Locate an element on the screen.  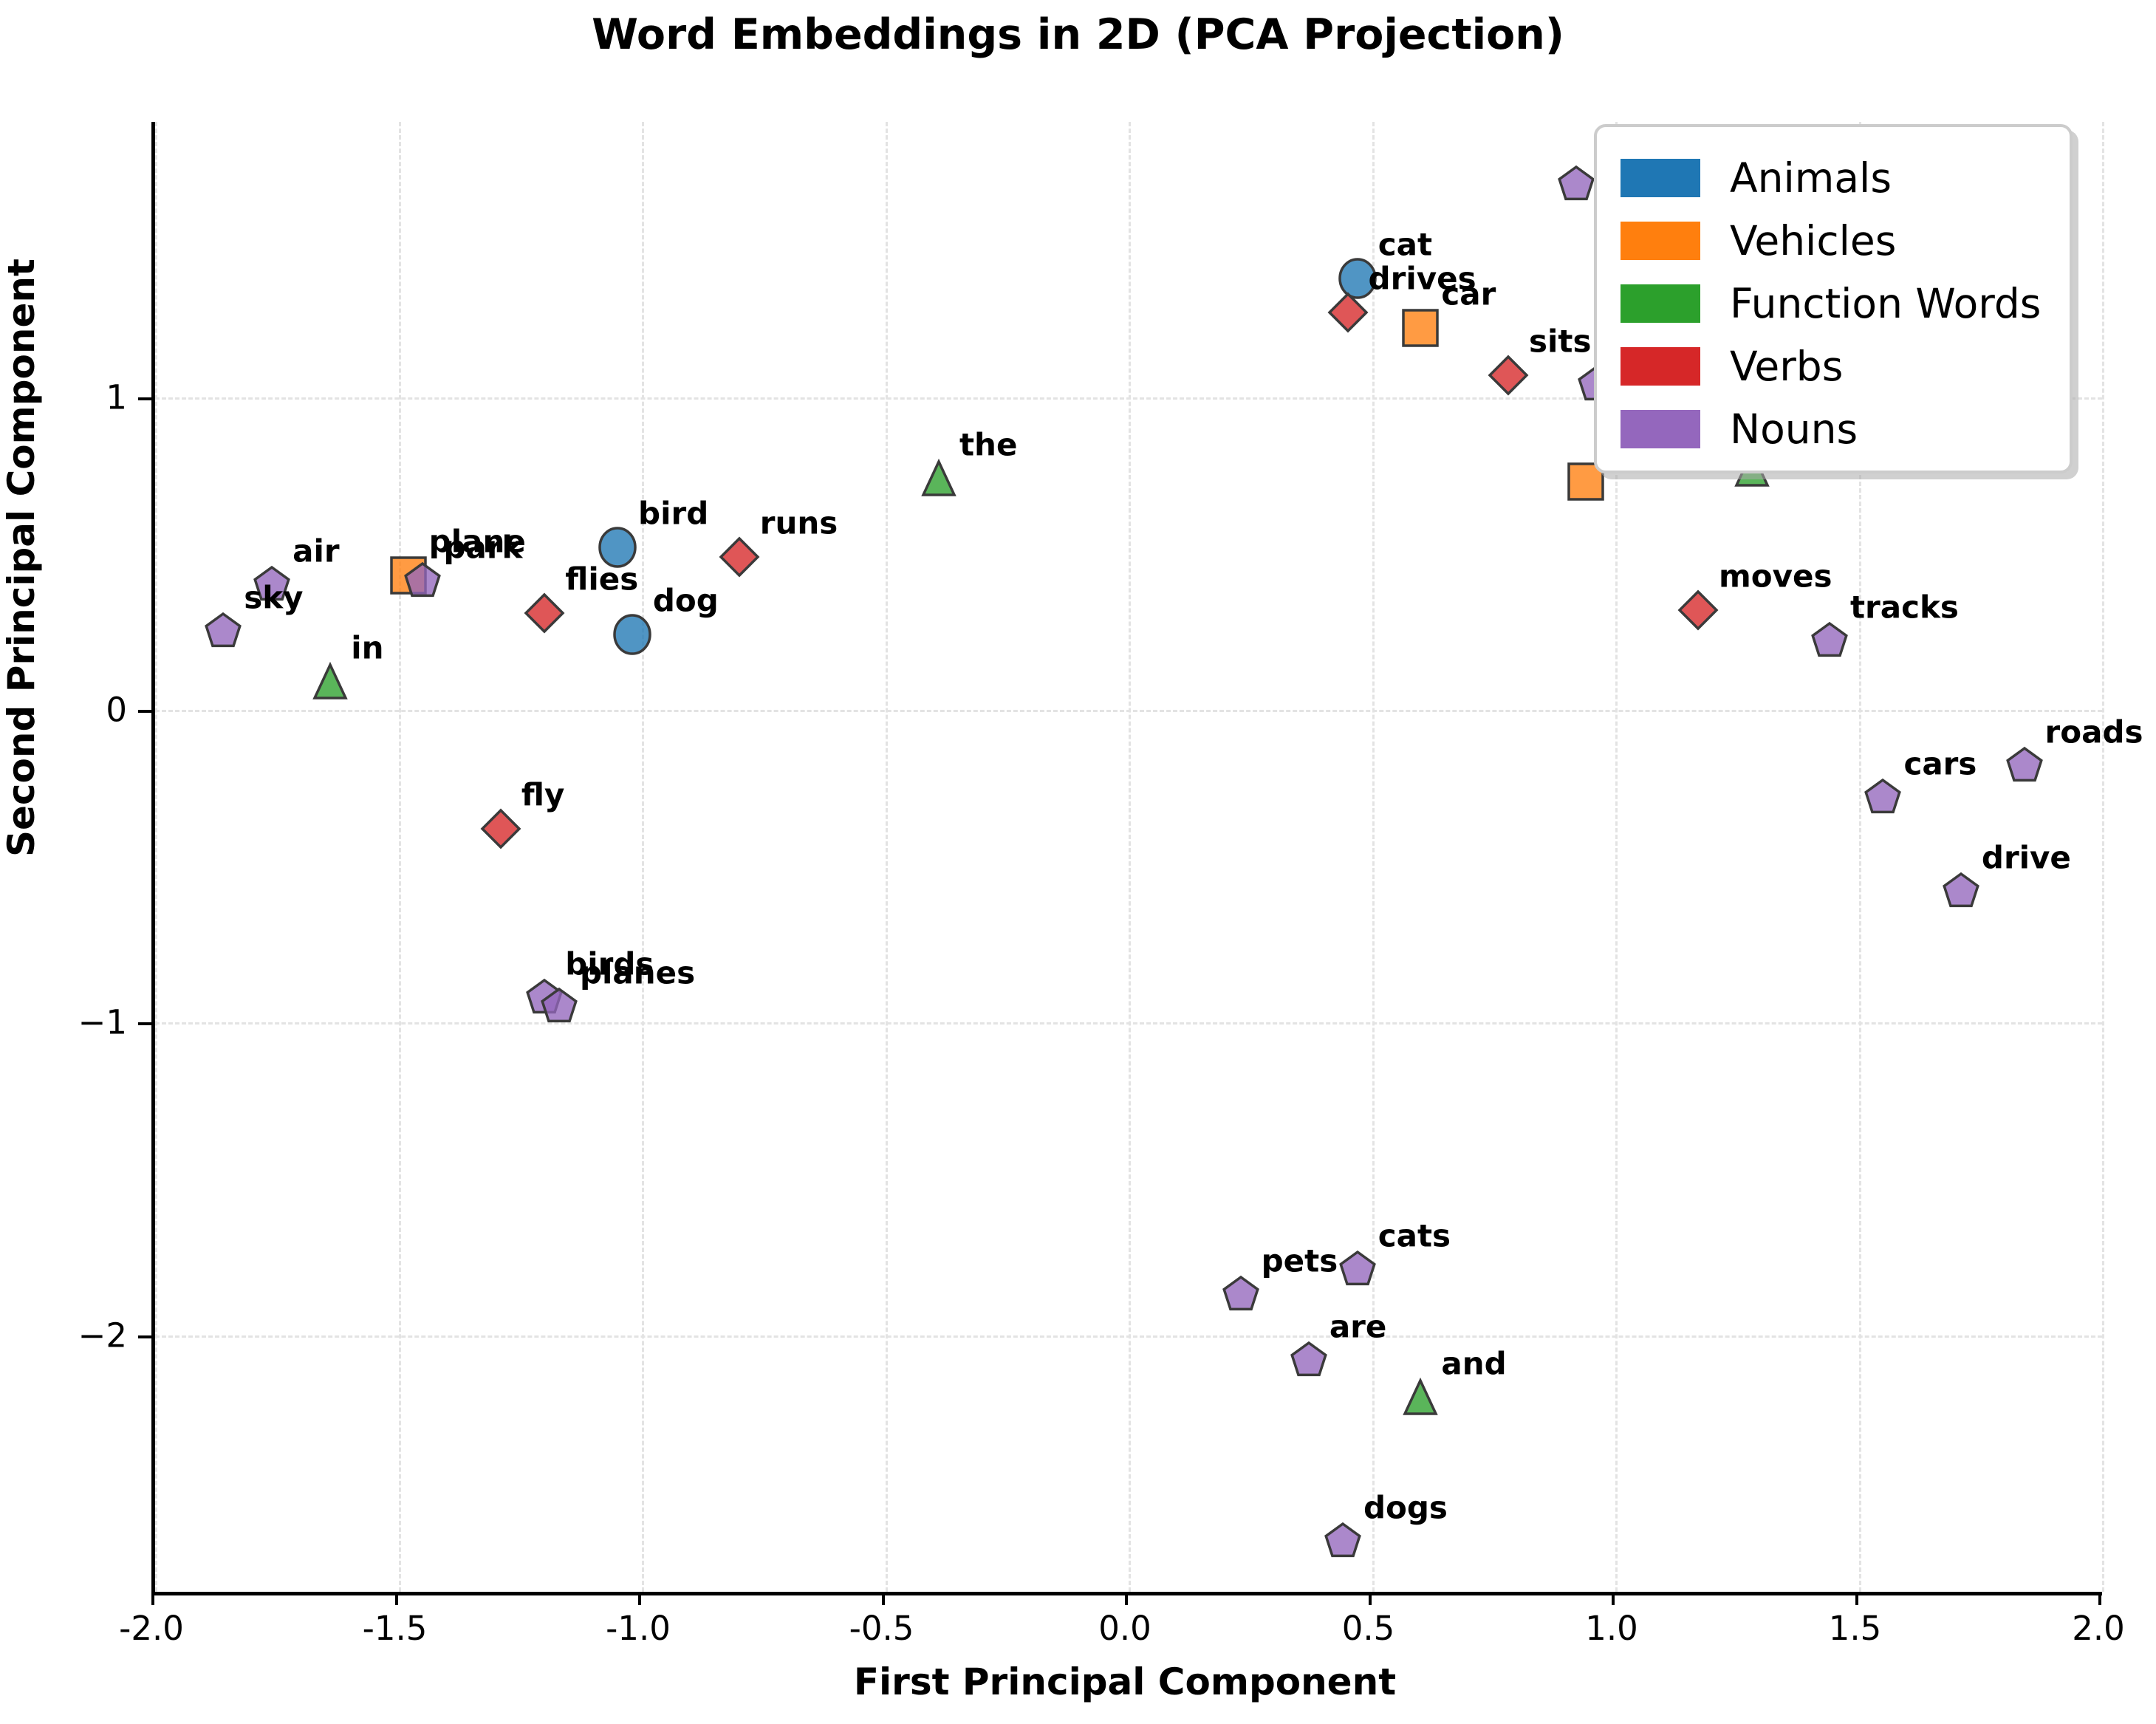
y-tick-label: −1 is located at coordinates (102, 1022).